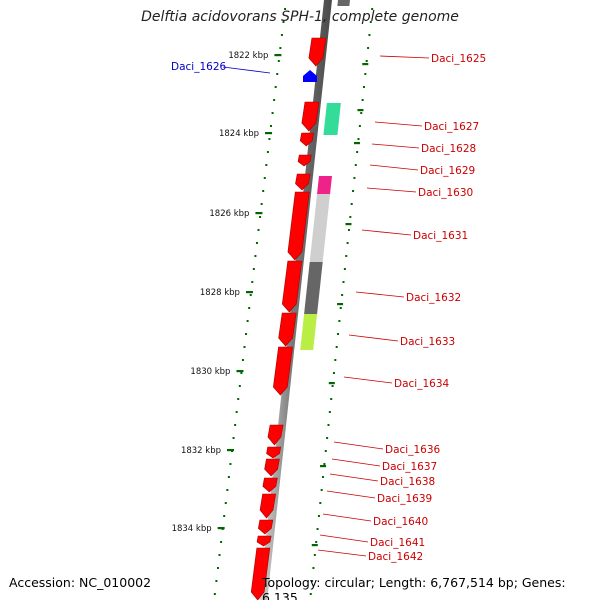 This screenshot has width=600, height=600. What do you see at coordinates (199, 67) in the screenshot?
I see `gene-label: Daci_1626` at bounding box center [199, 67].